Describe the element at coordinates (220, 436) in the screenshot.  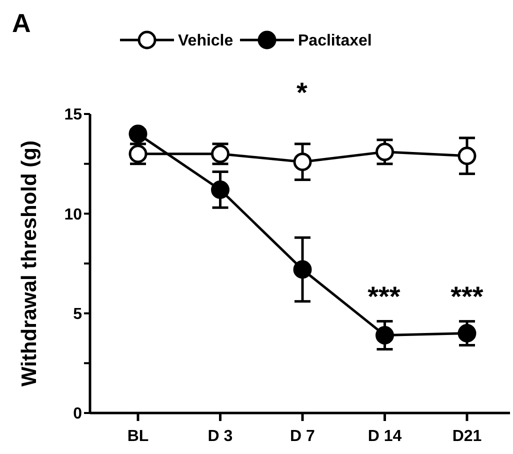
I see `x-tick-label: D 3` at that location.